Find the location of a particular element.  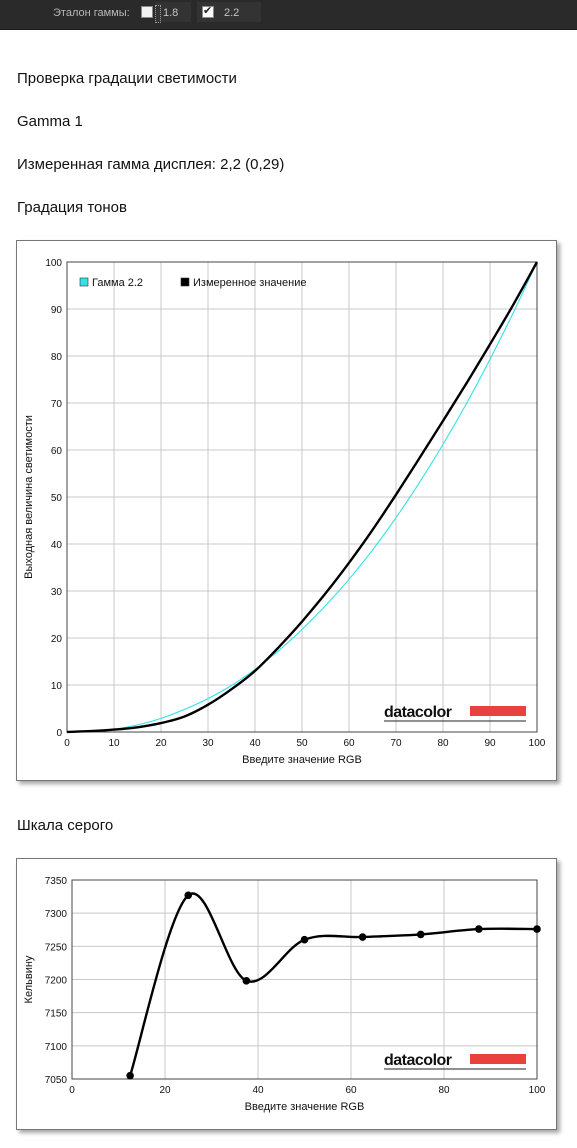

y-tick-label: 60 is located at coordinates (57, 451).